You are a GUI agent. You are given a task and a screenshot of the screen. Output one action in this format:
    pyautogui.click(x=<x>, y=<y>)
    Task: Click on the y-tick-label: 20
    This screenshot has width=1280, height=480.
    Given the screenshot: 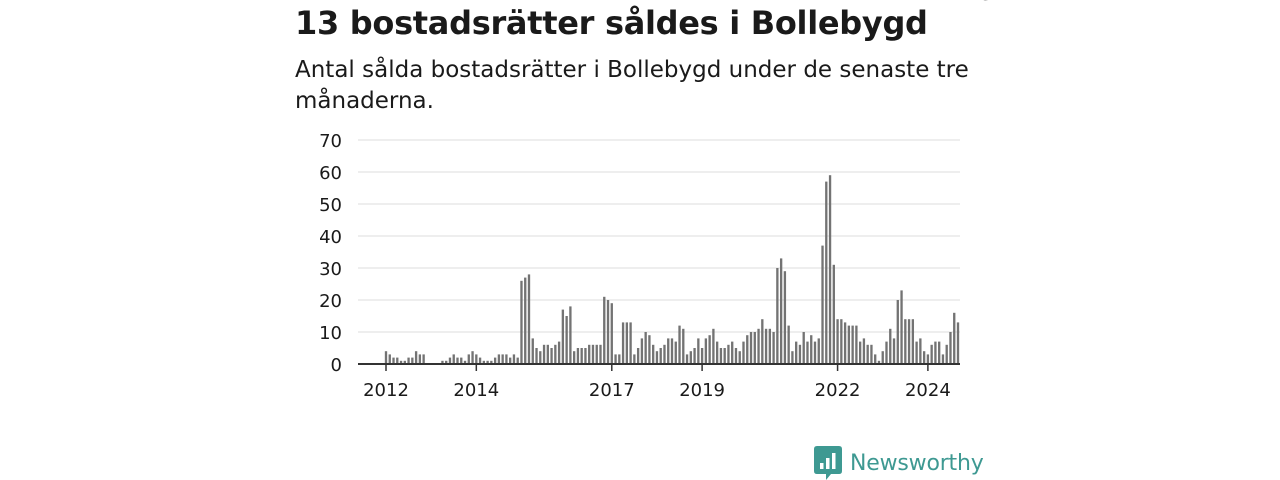 What is the action you would take?
    pyautogui.click(x=330, y=301)
    